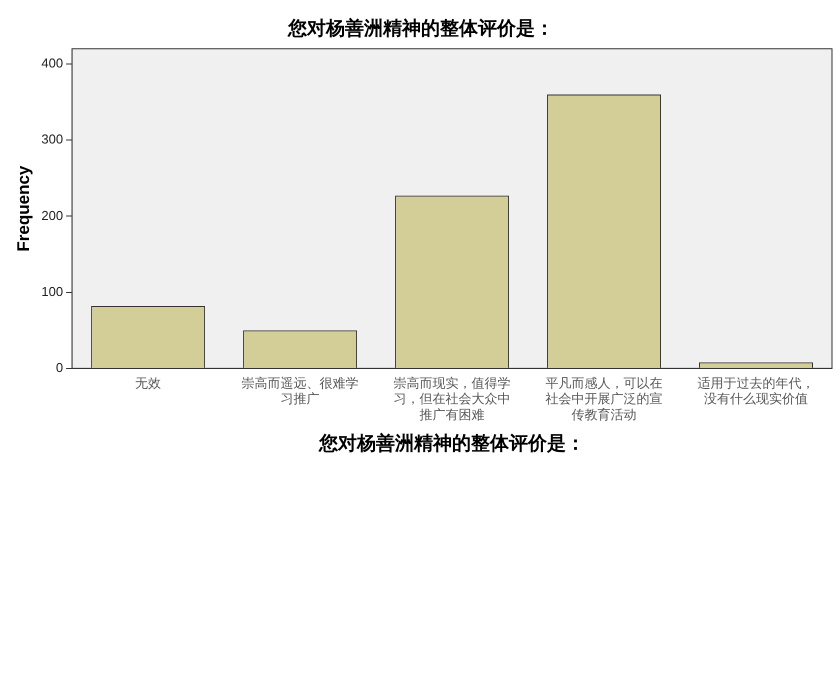 This screenshot has height=673, width=840. I want to click on y-tick-label: 100, so click(52, 291).